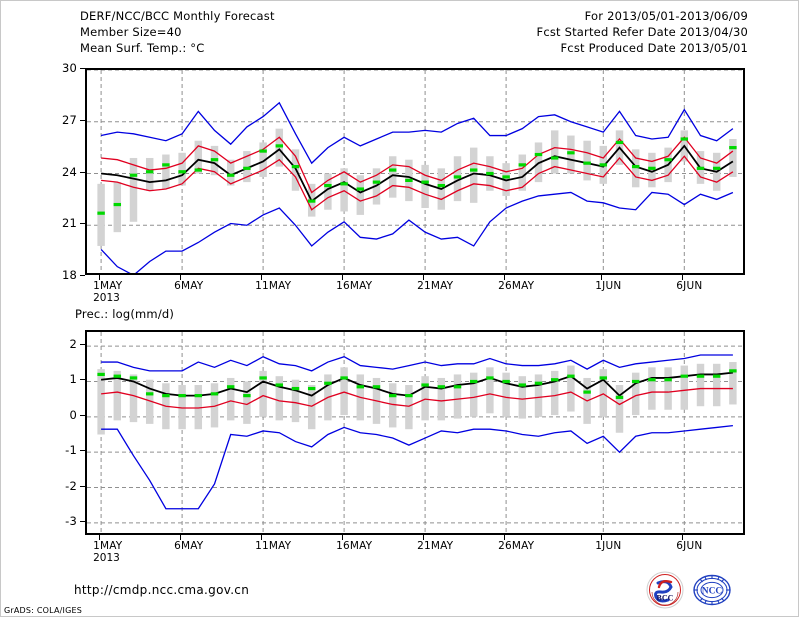 This screenshot has height=618, width=800. What do you see at coordinates (608, 546) in the screenshot?
I see `x-axis-tick-label: 1JUN` at bounding box center [608, 546].